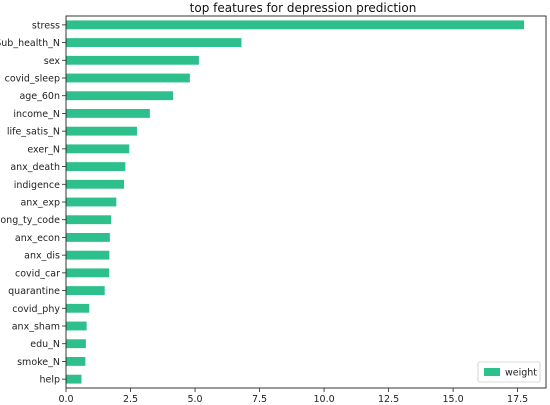  Describe the element at coordinates (95, 184) in the screenshot. I see `bar-indigence` at that location.